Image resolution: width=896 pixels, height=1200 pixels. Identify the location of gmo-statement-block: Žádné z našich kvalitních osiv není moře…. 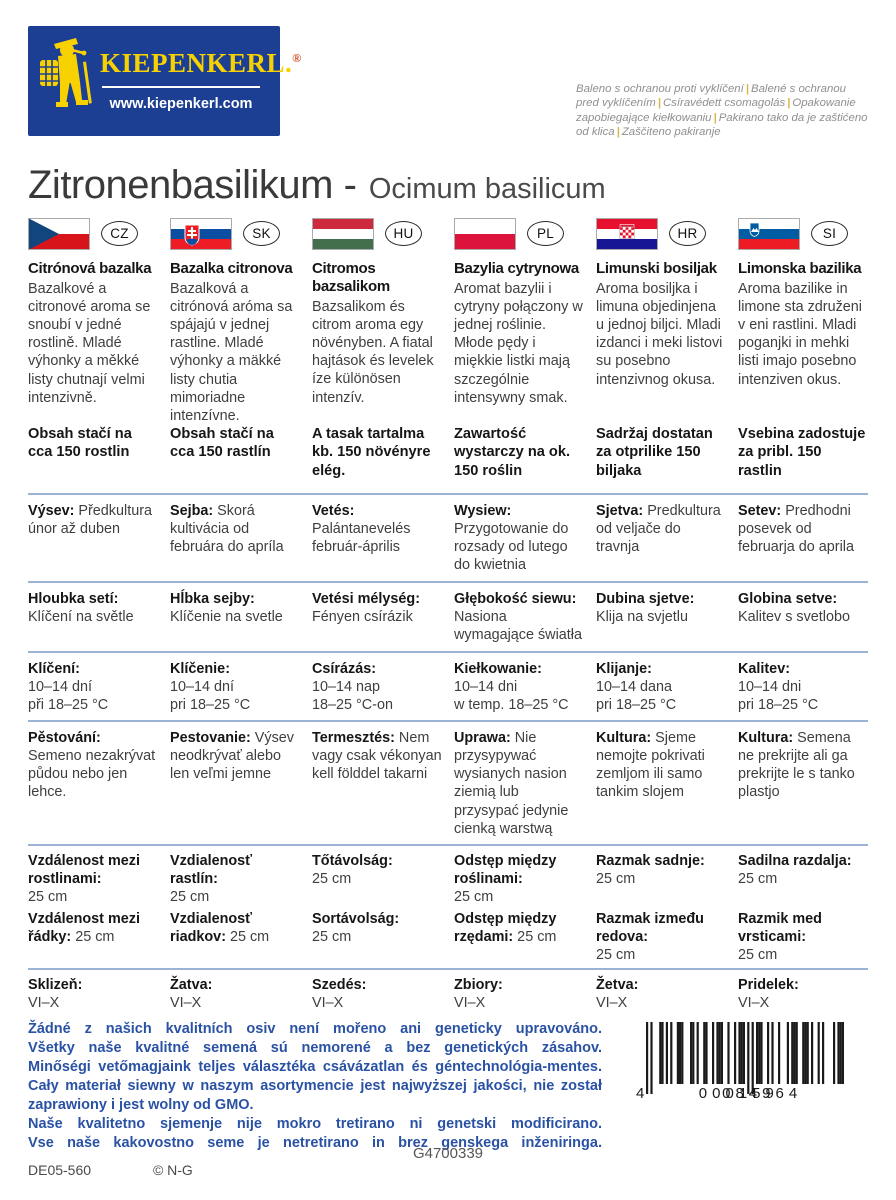
(315, 1086).